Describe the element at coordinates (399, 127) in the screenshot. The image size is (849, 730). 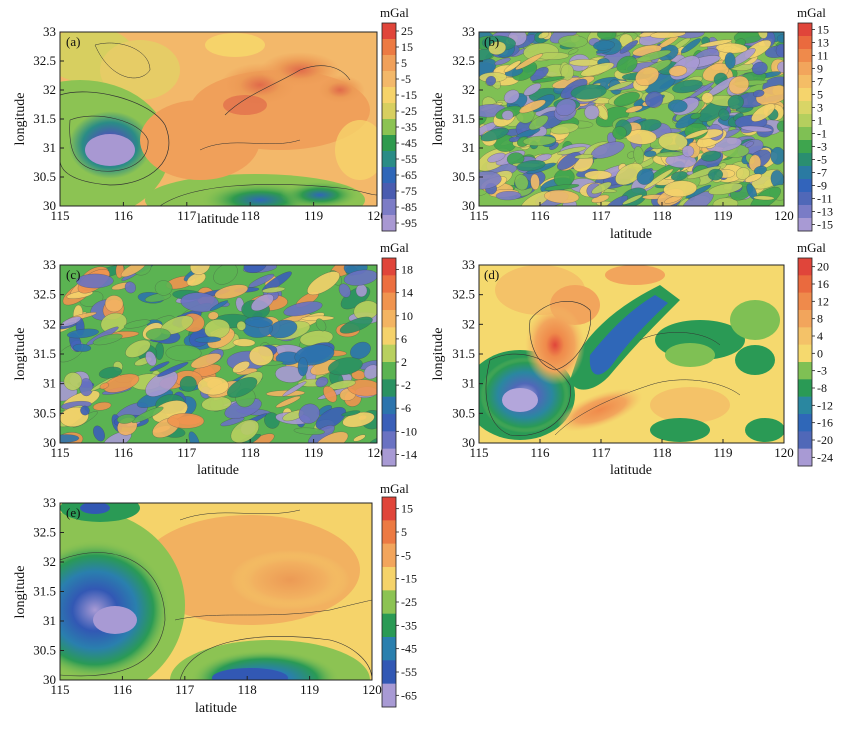
I see `panel-a-colorbar: 25 15 5 -5 -15 -25 -35 -45 -55 -65 -75 -85 -95` at that location.